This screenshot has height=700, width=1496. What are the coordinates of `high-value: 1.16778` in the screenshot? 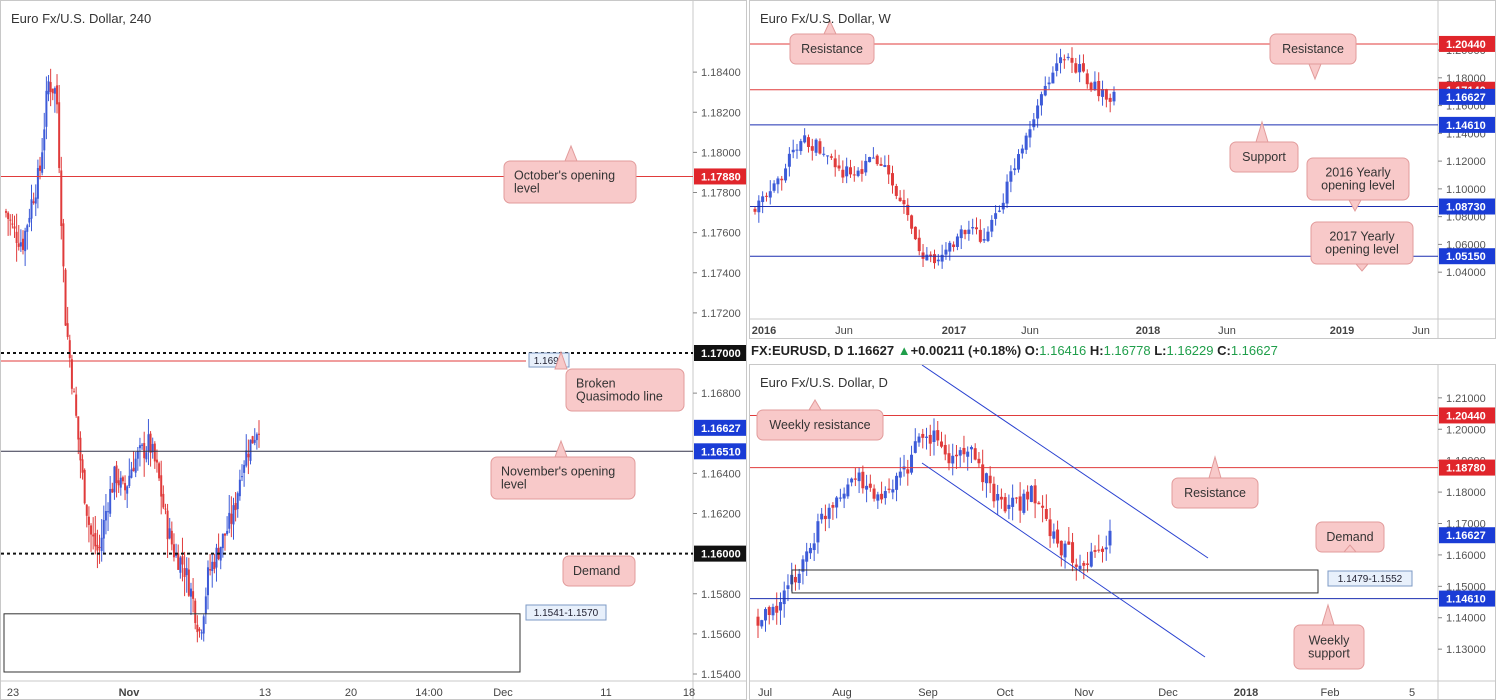 It's located at (1127, 350).